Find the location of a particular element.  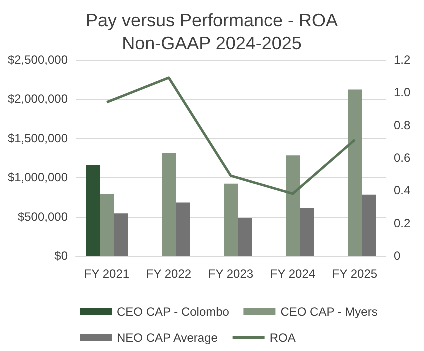

x-tick-label: FY 2022 is located at coordinates (169, 274).